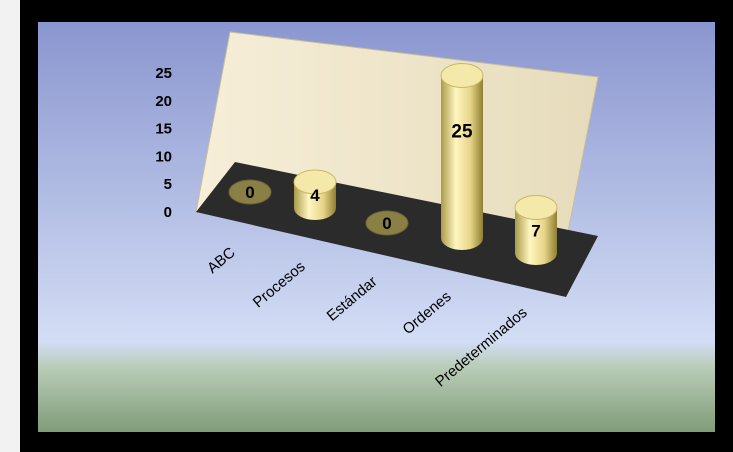 This screenshot has width=733, height=452. I want to click on y-tick-label: 25, so click(163, 73).